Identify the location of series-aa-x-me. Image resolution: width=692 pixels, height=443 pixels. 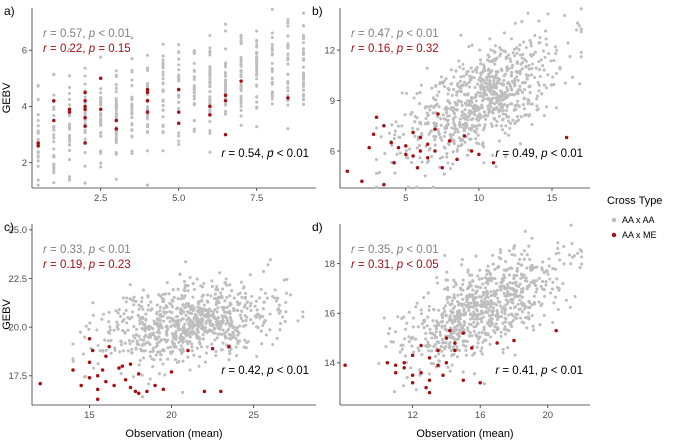
(450, 361).